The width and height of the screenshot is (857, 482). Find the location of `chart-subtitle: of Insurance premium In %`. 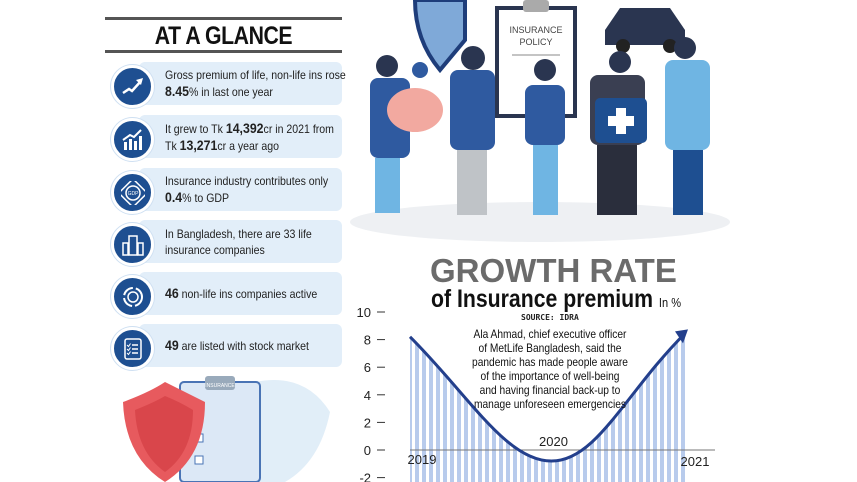

chart-subtitle: of Insurance premium In % is located at coordinates (556, 299).